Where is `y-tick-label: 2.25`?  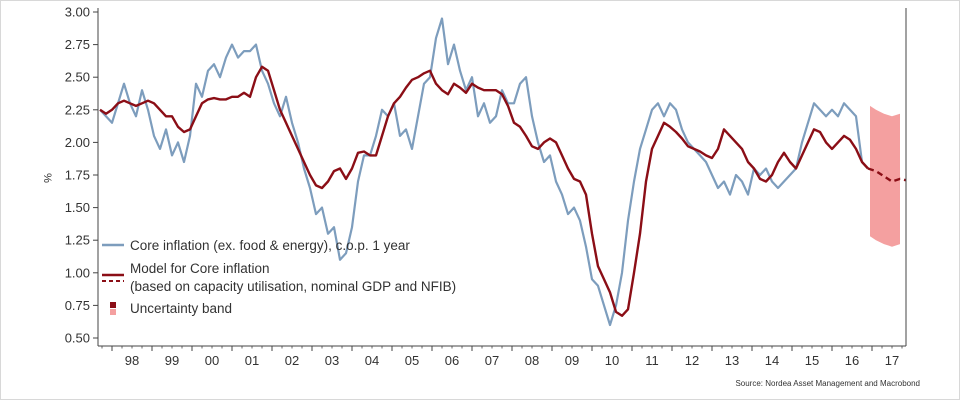
y-tick-label: 2.25 is located at coordinates (77, 109).